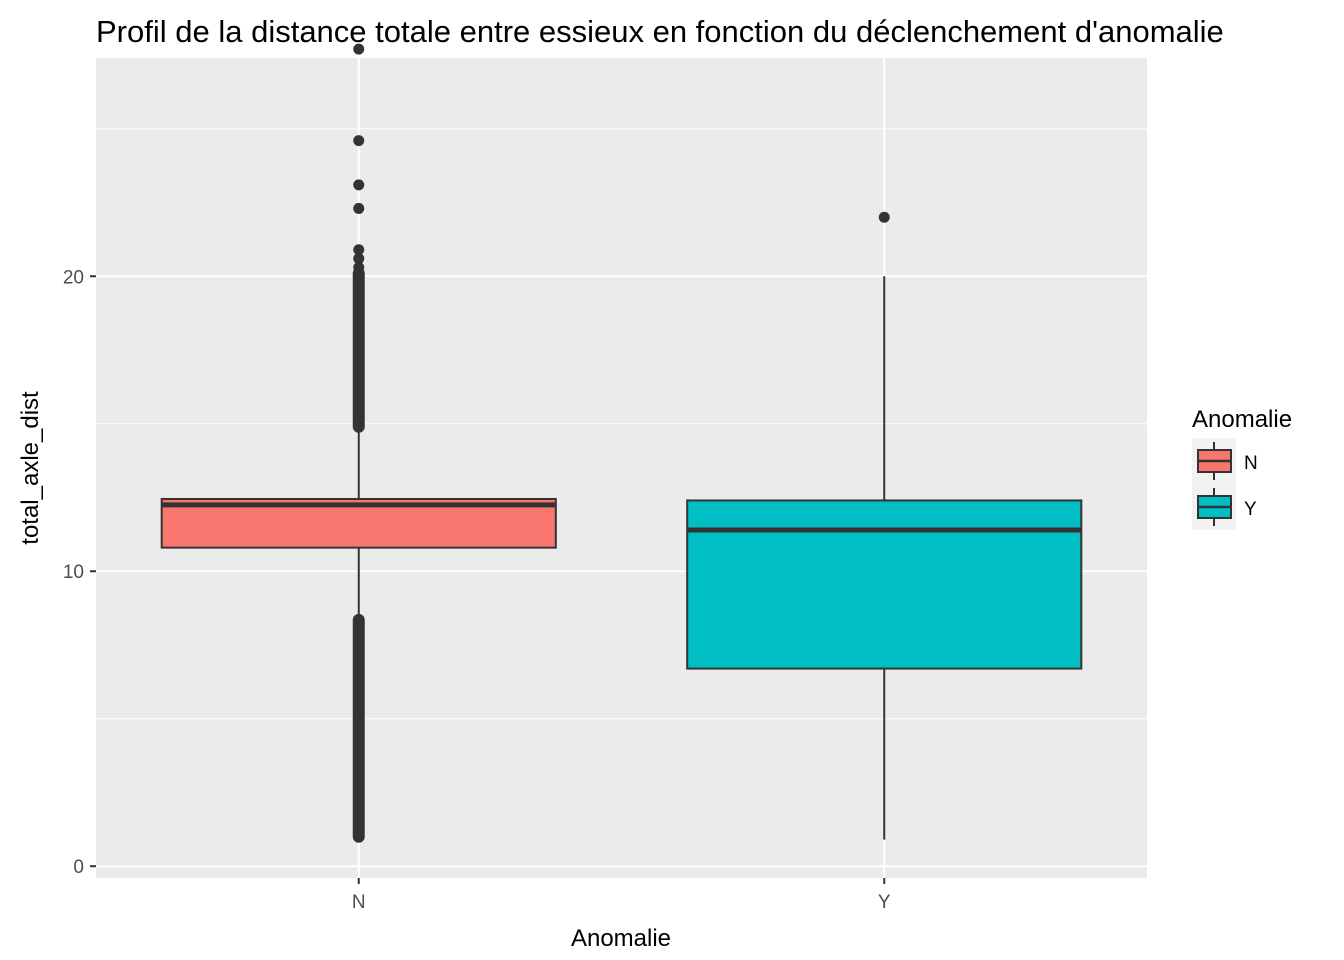 This screenshot has width=1344, height=960. I want to click on x-tick-label: Y, so click(884, 902).